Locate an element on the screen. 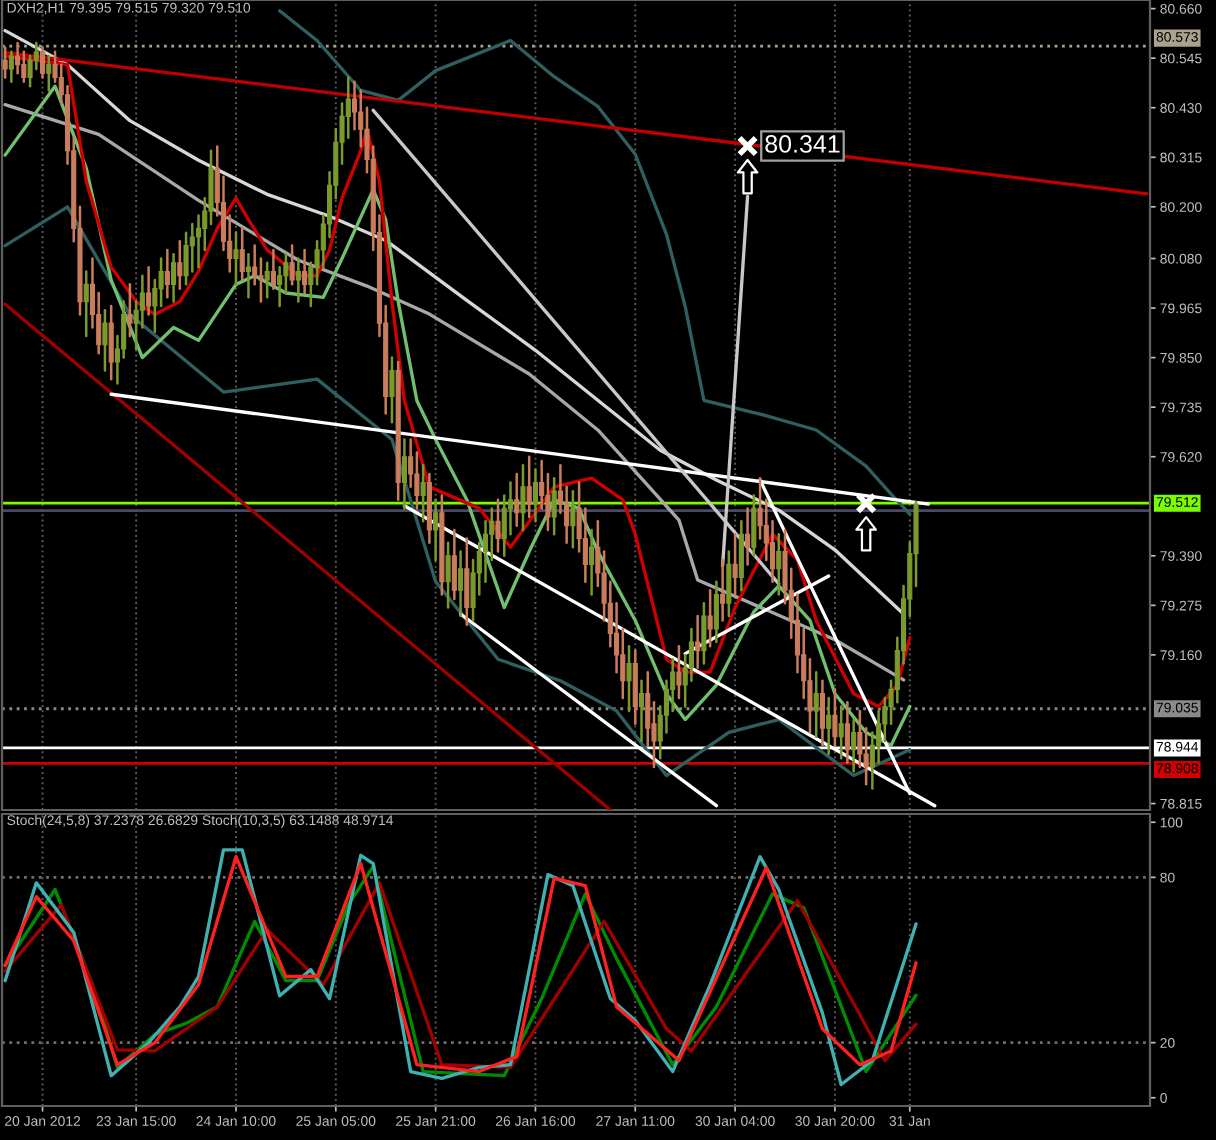 Image resolution: width=1216 pixels, height=1140 pixels. data-label: 80.341 is located at coordinates (802, 144).